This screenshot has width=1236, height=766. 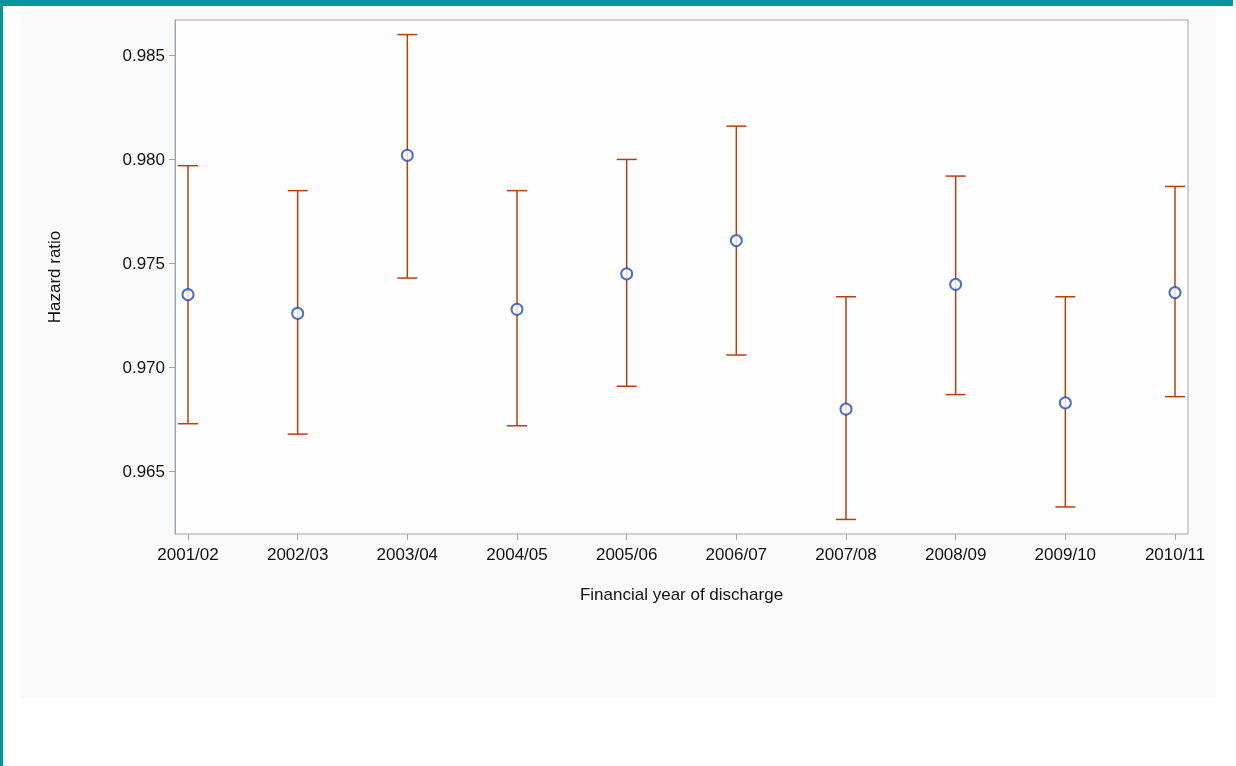 I want to click on x-tick-label: 2010/11, so click(x=1175, y=554).